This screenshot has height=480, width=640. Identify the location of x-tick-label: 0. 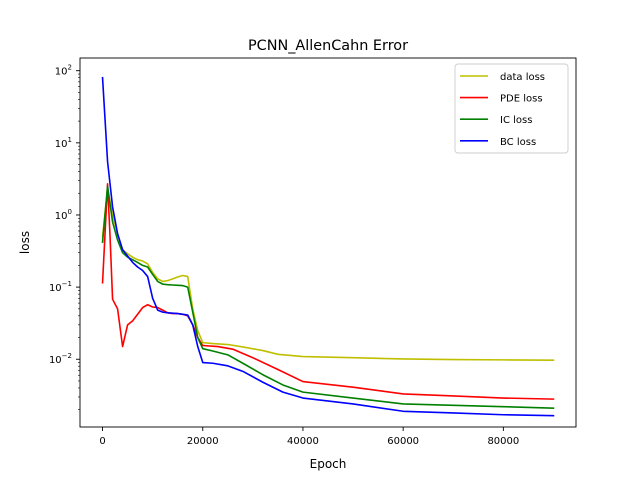
(102, 441).